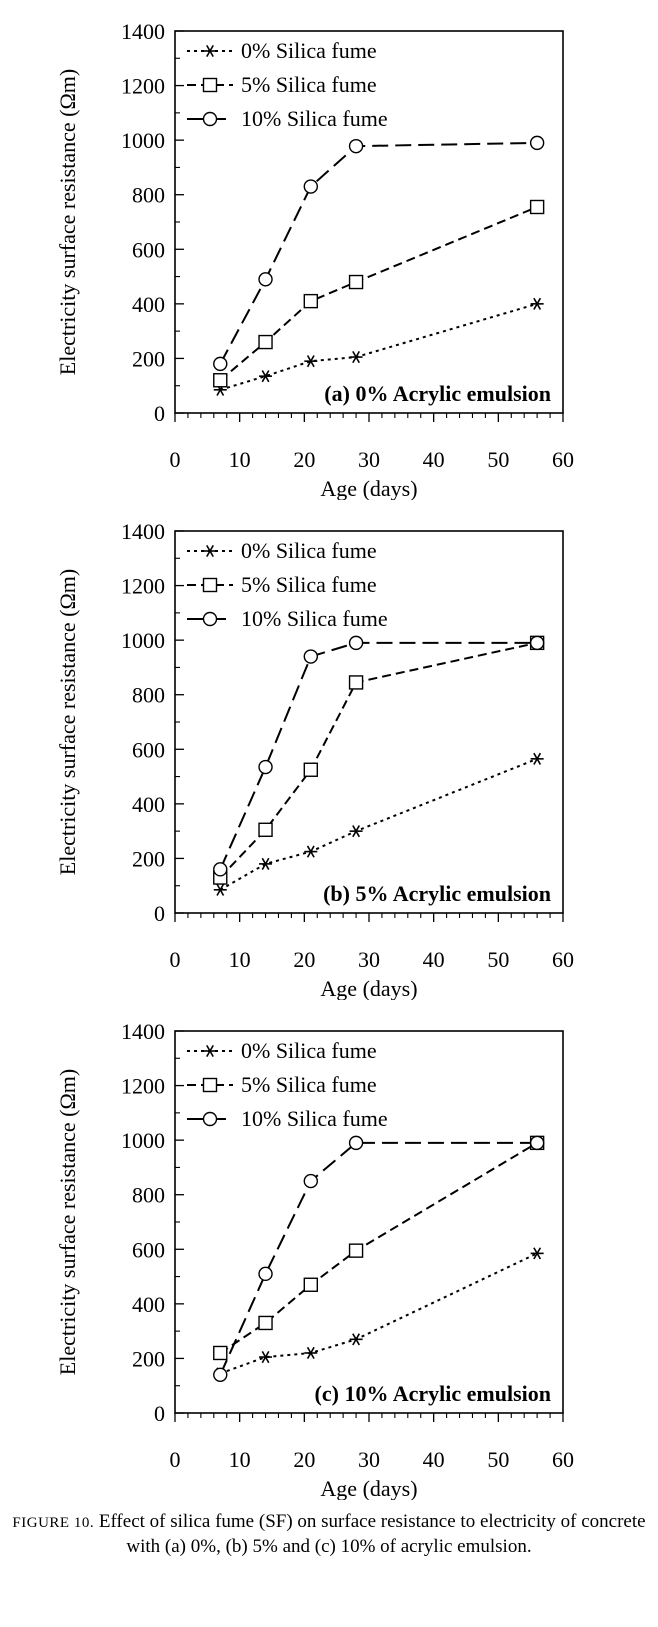 The width and height of the screenshot is (658, 1627). What do you see at coordinates (148, 1249) in the screenshot?
I see `y-tick-label: 600` at bounding box center [148, 1249].